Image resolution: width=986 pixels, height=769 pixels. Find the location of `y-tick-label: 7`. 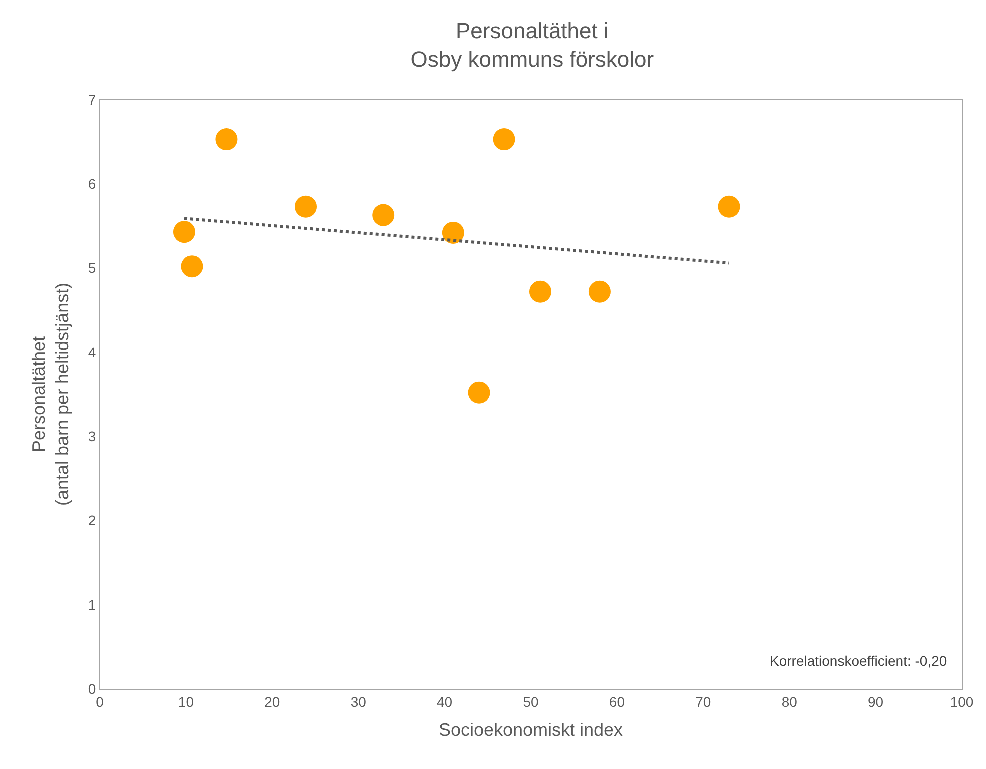

y-tick-label: 7 is located at coordinates (92, 100).